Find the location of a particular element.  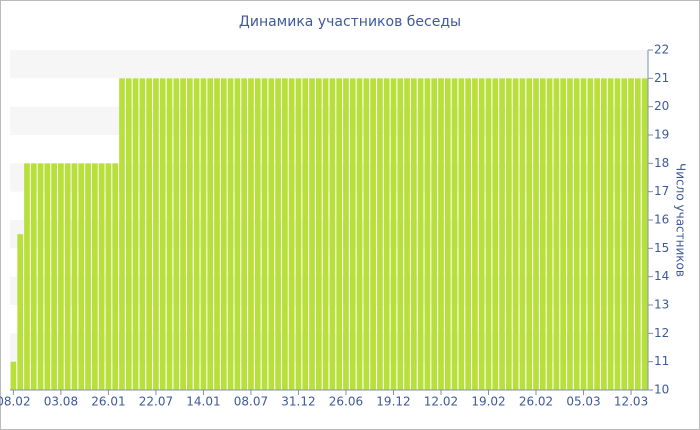

x-tick-label: 31.12 is located at coordinates (298, 402).